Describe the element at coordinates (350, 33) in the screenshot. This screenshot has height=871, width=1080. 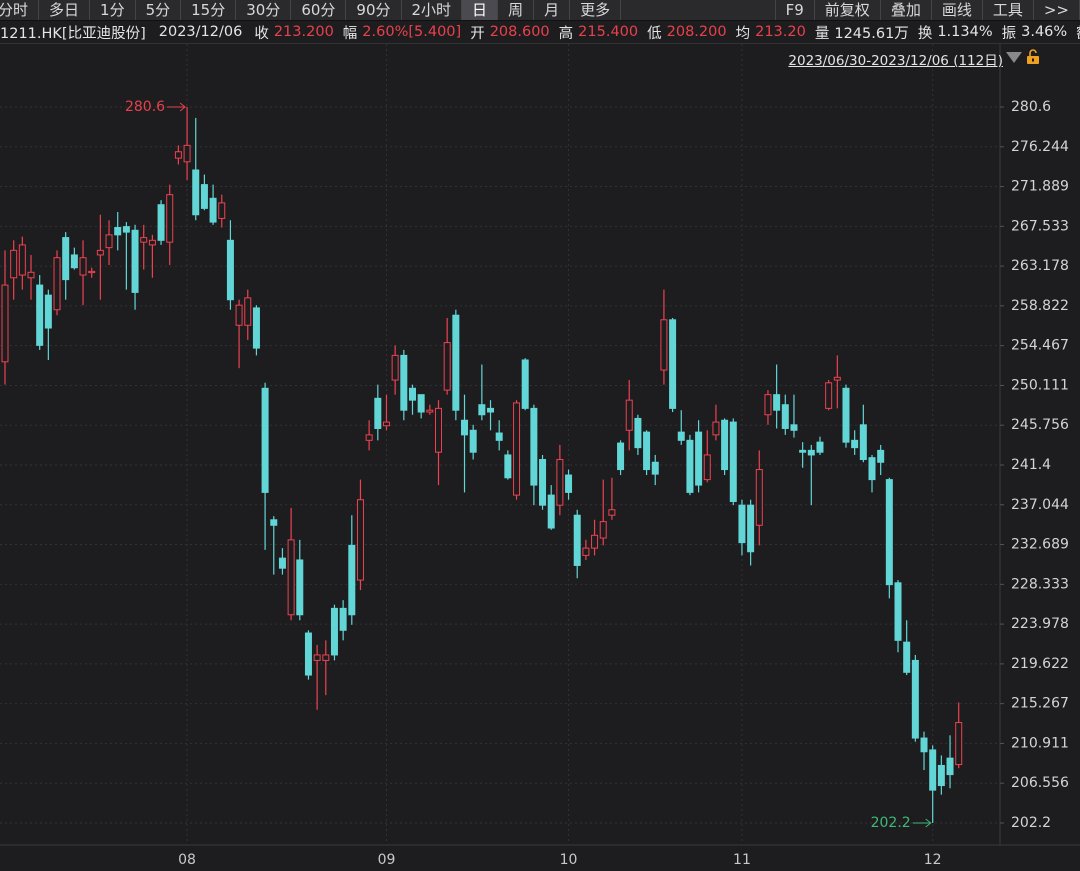
I see `field-label: 幅` at that location.